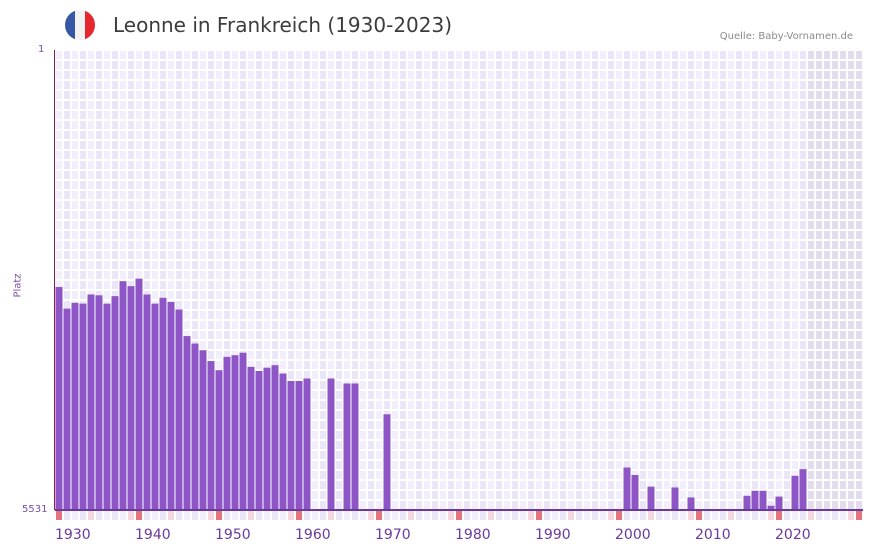 The width and height of the screenshot is (873, 552). Describe the element at coordinates (251, 438) in the screenshot. I see `bar-1954` at that location.